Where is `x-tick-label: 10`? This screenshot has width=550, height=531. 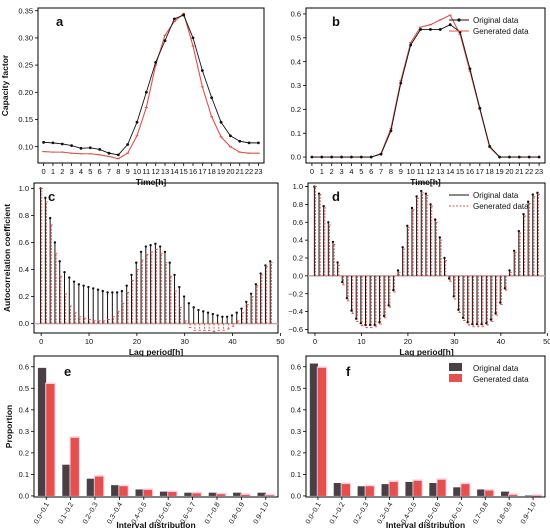
x-tick-label: 10 is located at coordinates (89, 341).